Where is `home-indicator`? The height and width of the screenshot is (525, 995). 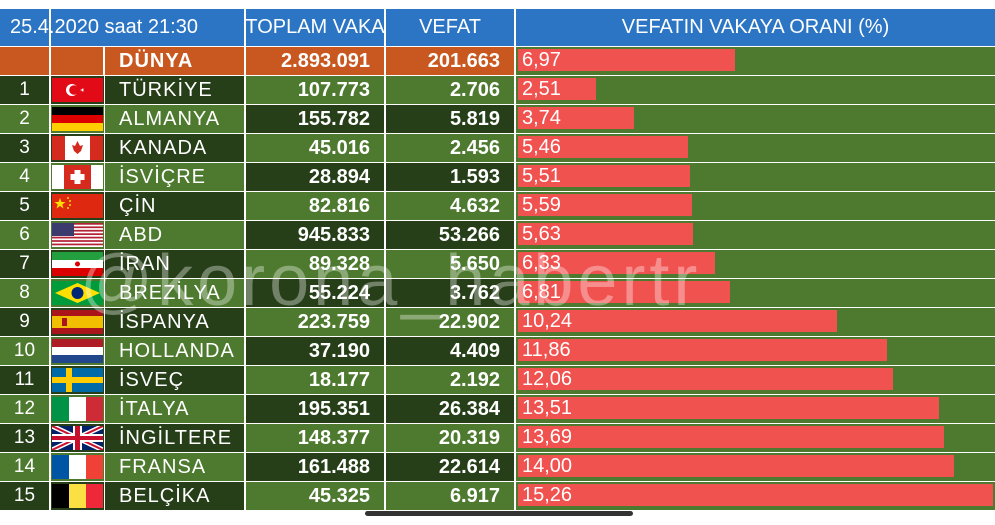
home-indicator is located at coordinates (499, 513).